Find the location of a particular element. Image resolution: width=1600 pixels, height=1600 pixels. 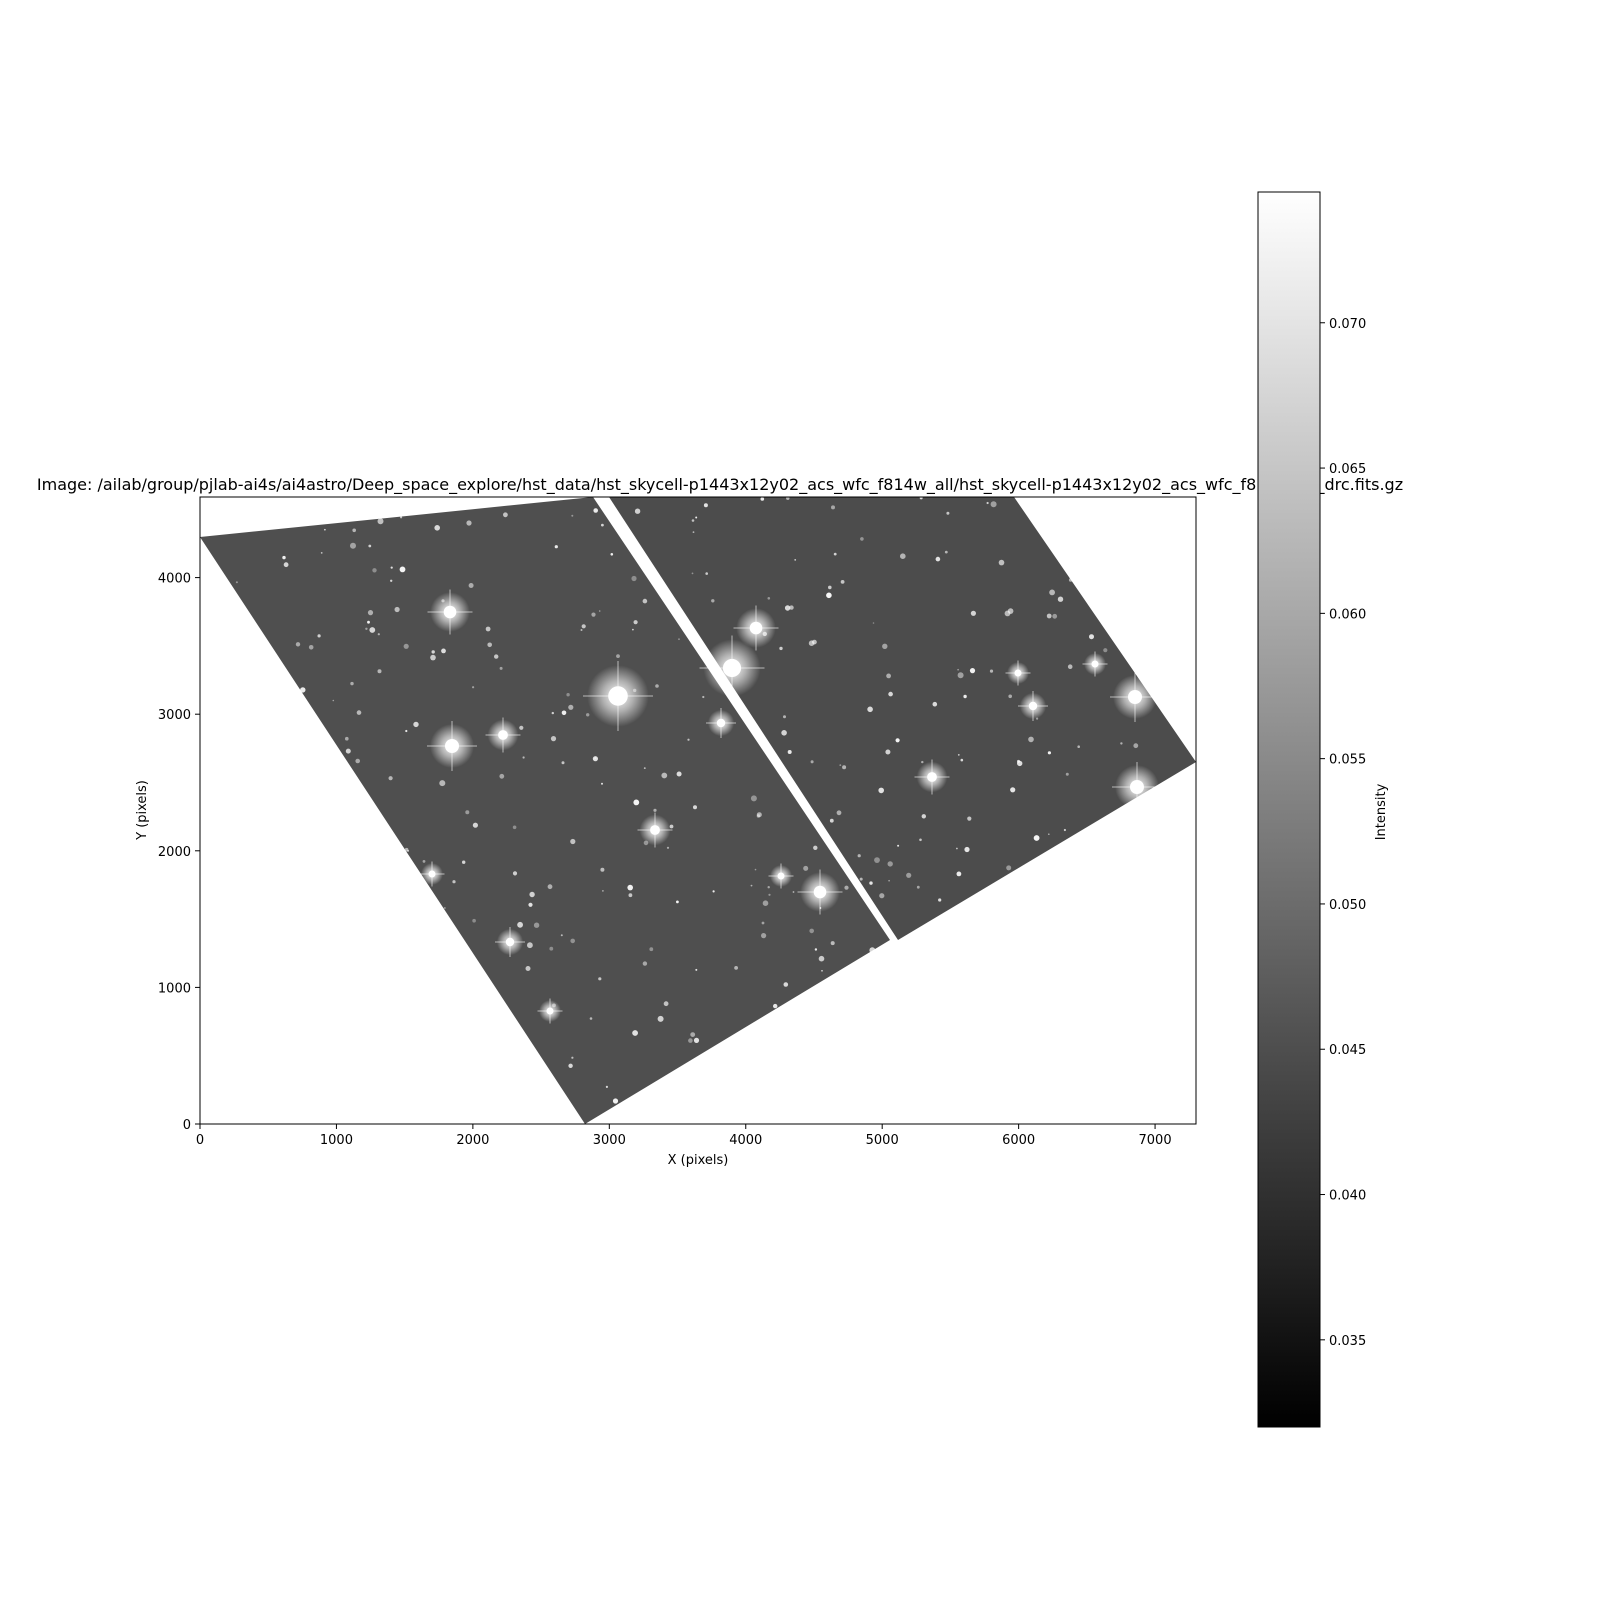

y-tick-label: 3000 is located at coordinates (174, 715).